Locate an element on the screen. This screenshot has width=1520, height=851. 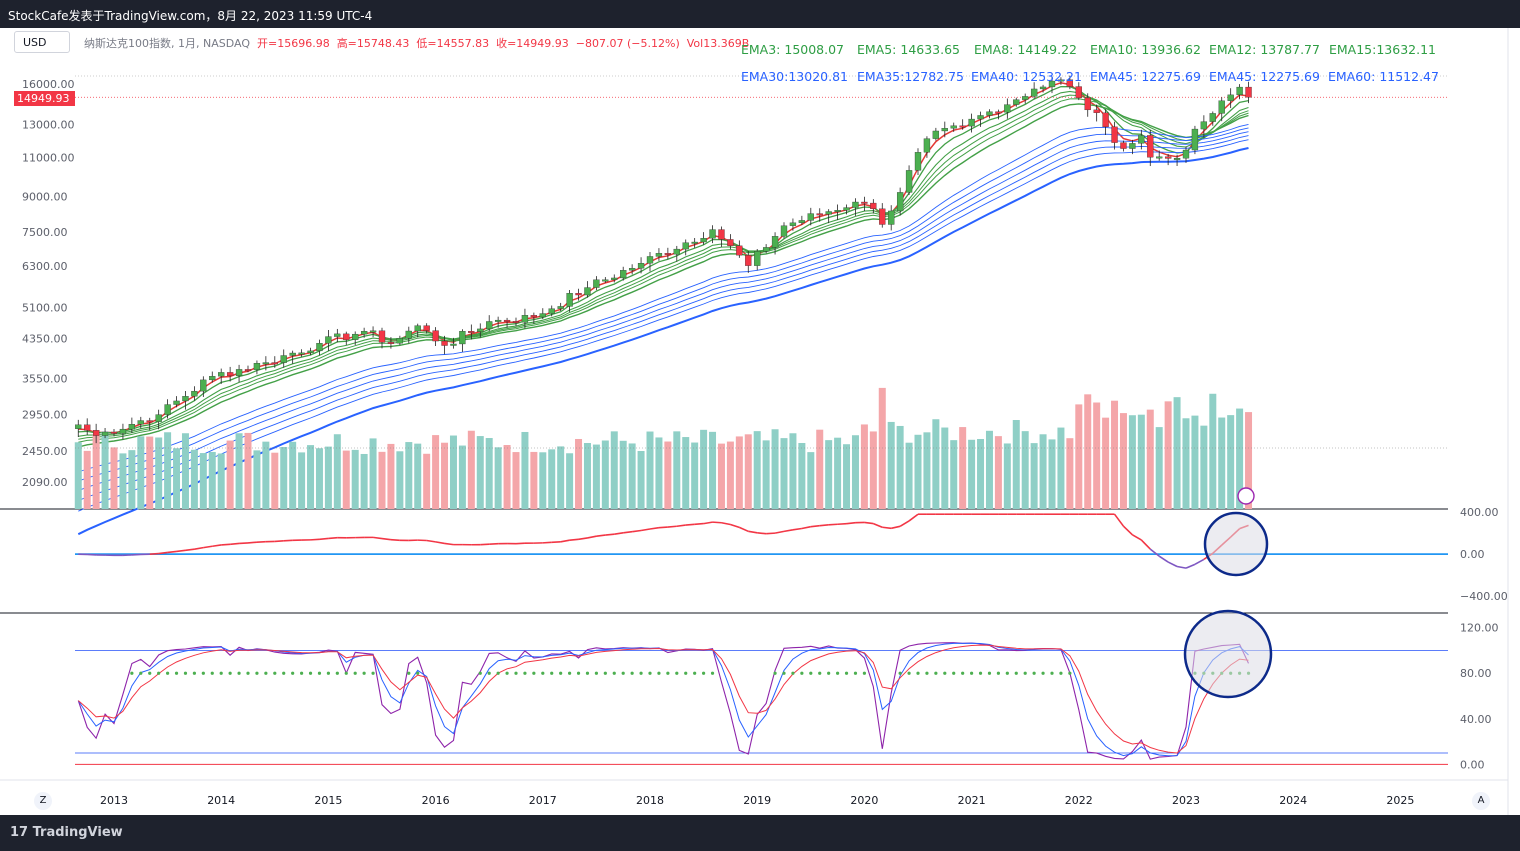
ema-label: EMA3: 15008.07 is located at coordinates (793, 49).